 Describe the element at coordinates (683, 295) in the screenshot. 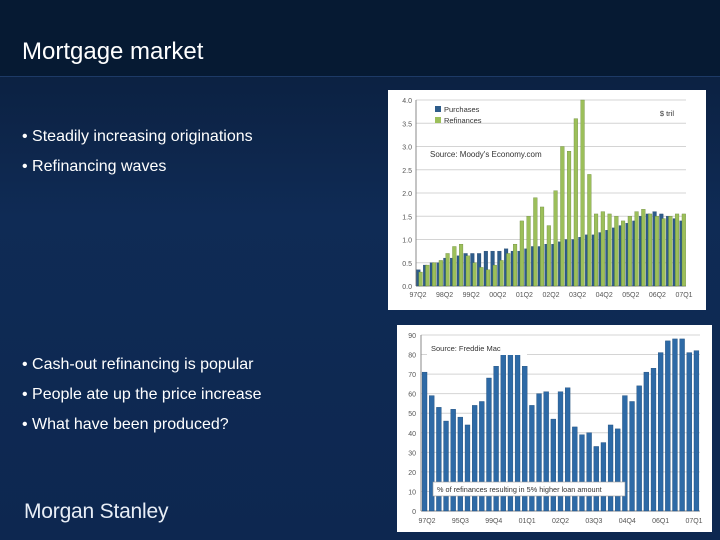

I see `x-tick-label: 07Q1` at that location.